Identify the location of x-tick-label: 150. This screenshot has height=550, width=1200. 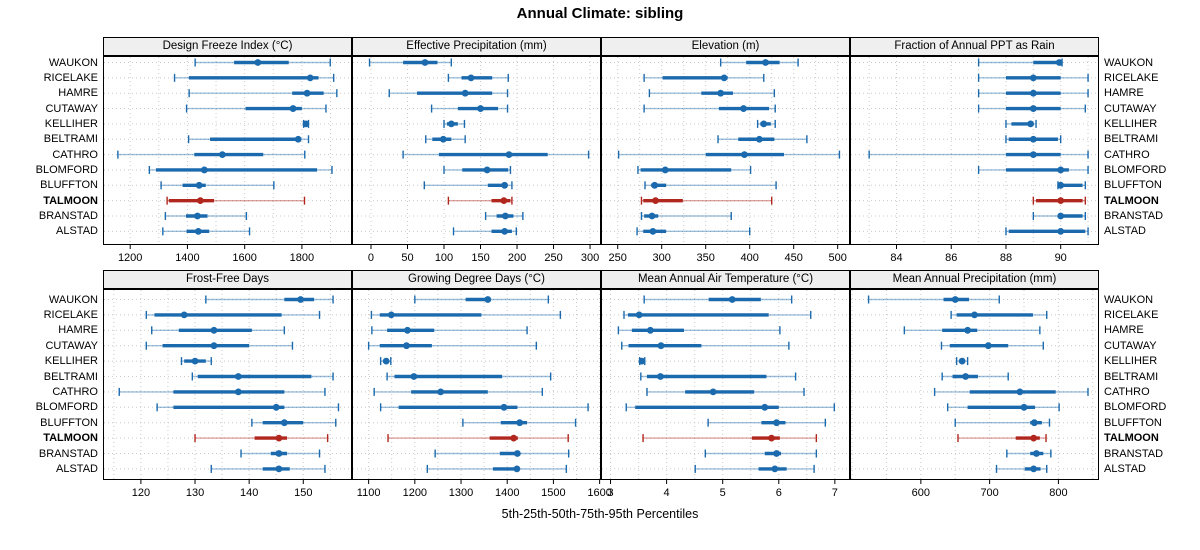
(480, 258).